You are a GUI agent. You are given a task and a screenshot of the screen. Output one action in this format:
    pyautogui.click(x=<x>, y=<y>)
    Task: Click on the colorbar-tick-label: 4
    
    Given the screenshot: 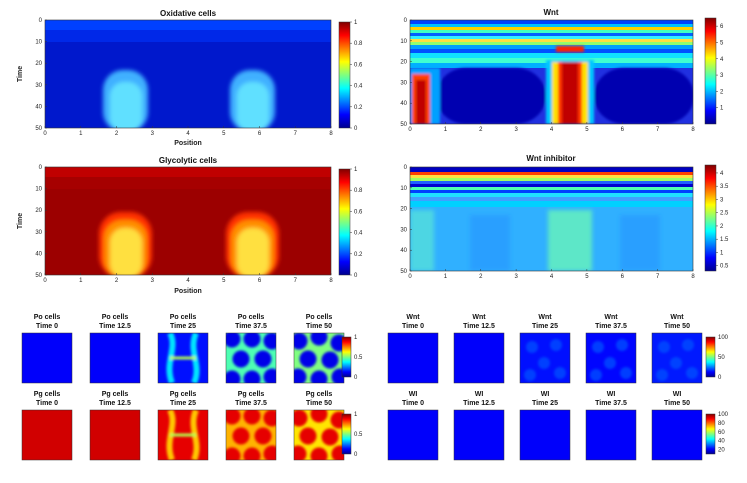 What is the action you would take?
    pyautogui.click(x=722, y=174)
    